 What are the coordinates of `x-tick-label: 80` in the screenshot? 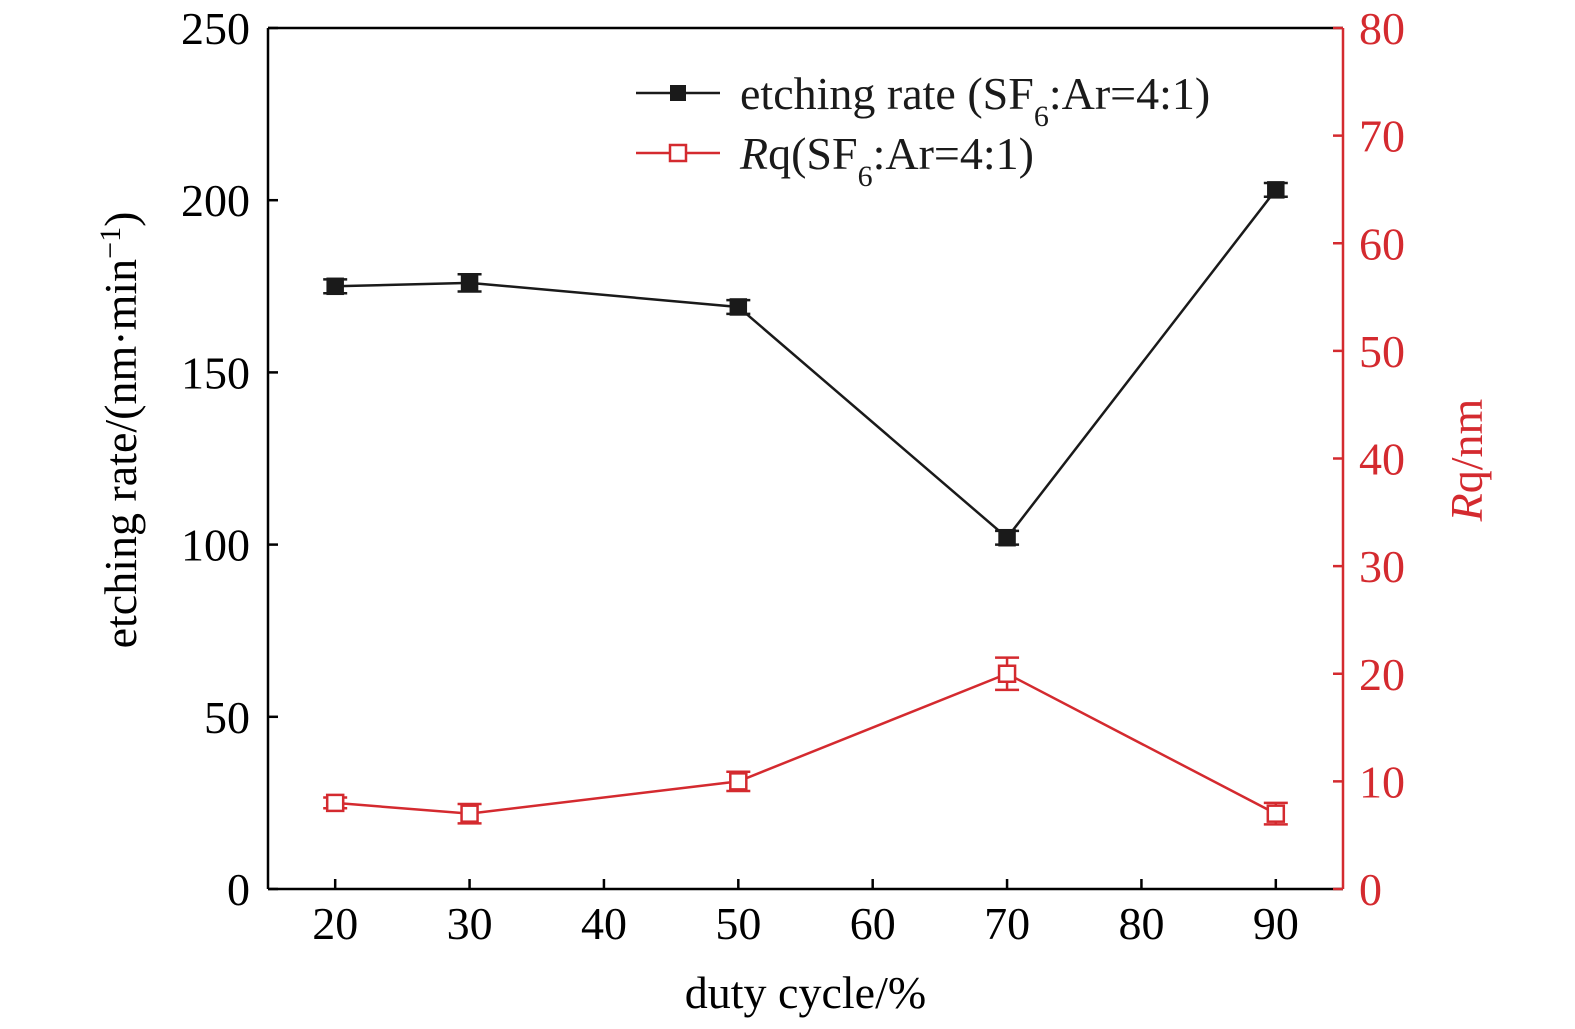 It's located at (1141, 923).